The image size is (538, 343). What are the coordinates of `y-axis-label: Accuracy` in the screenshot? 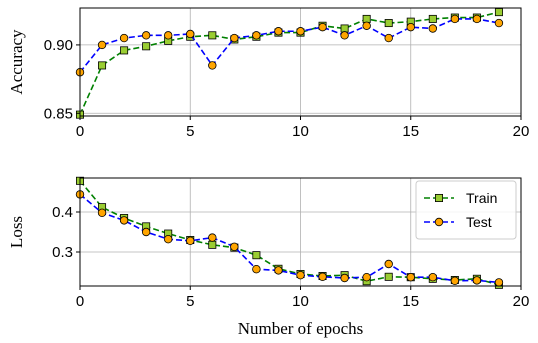 It's located at (16, 62).